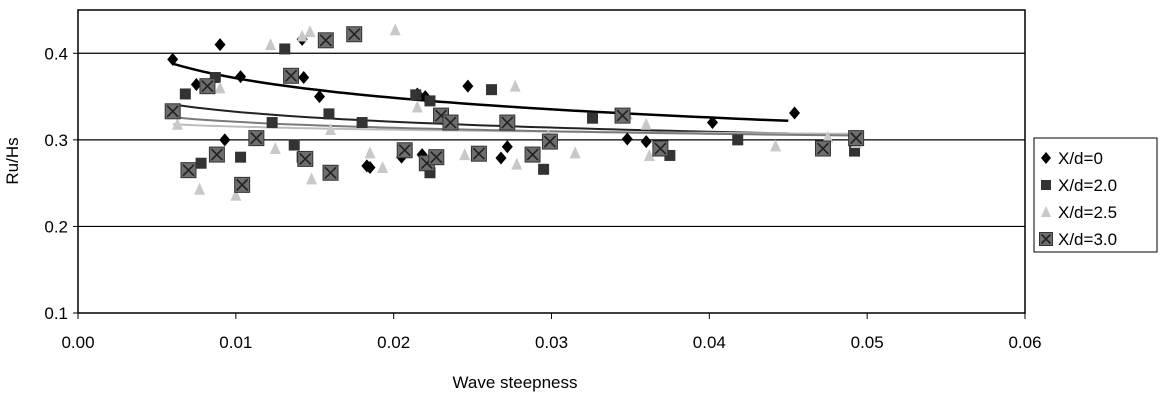  What do you see at coordinates (12, 160) in the screenshot?
I see `y-axis-title: Ru/Hs` at bounding box center [12, 160].